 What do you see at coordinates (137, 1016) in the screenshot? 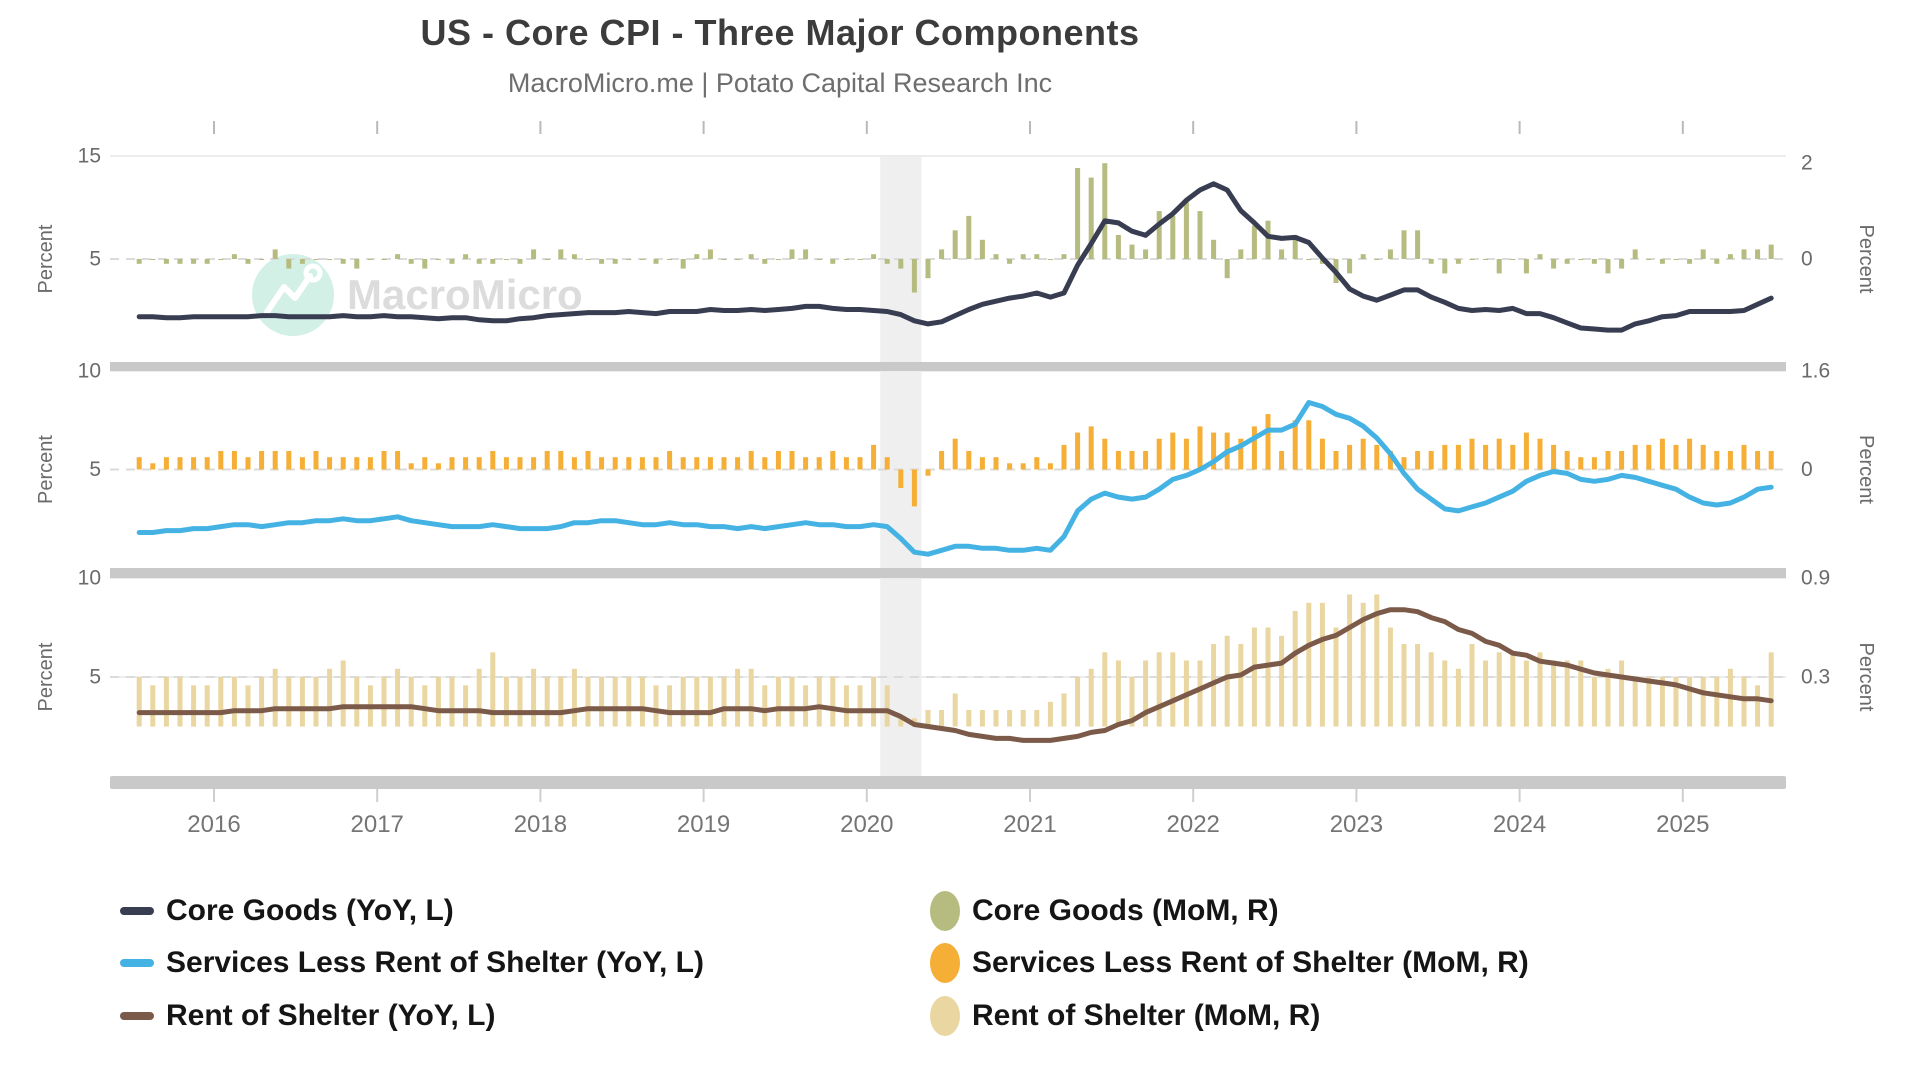
I see `rent-line-swatch` at bounding box center [137, 1016].